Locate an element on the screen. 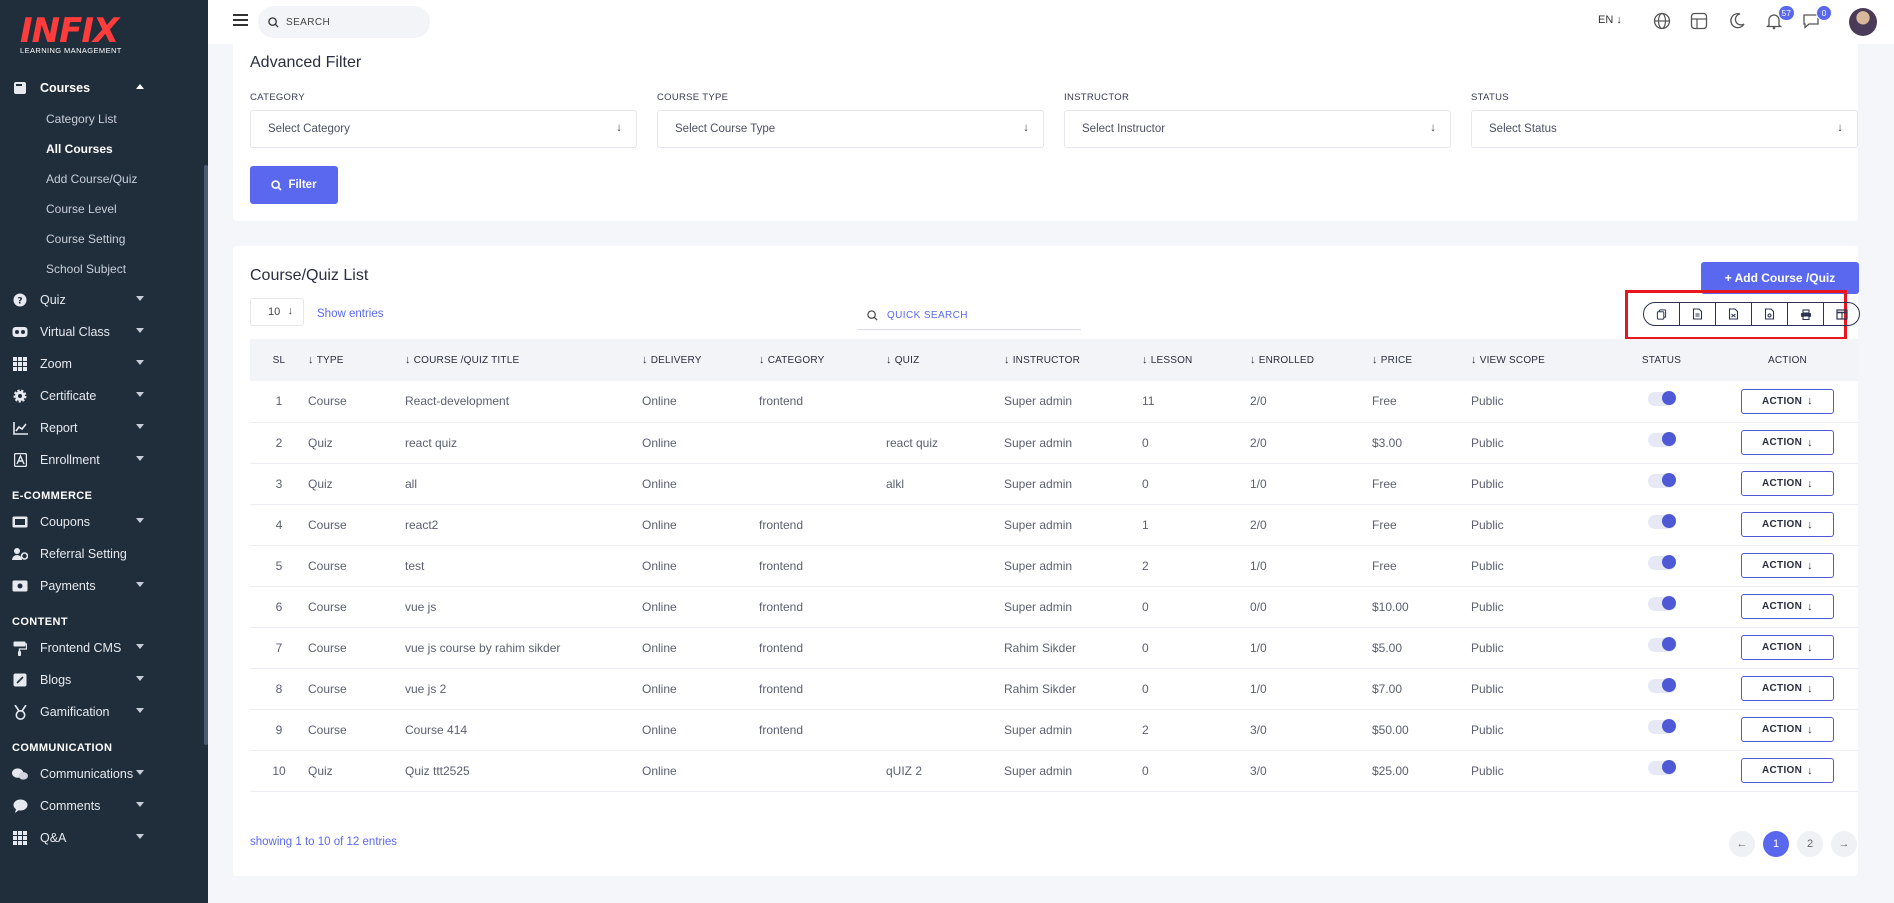 This screenshot has width=1894, height=903. column-header-quiz: ↓ QUIZ is located at coordinates (945, 360).